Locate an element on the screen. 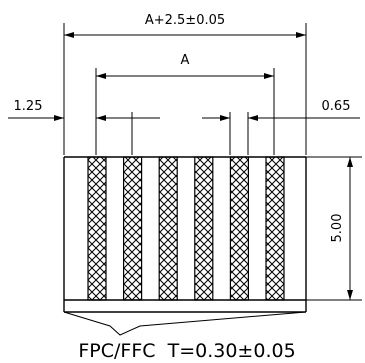 The image size is (365, 363). conductor-width-dimension: 0.65 is located at coordinates (281, 127).